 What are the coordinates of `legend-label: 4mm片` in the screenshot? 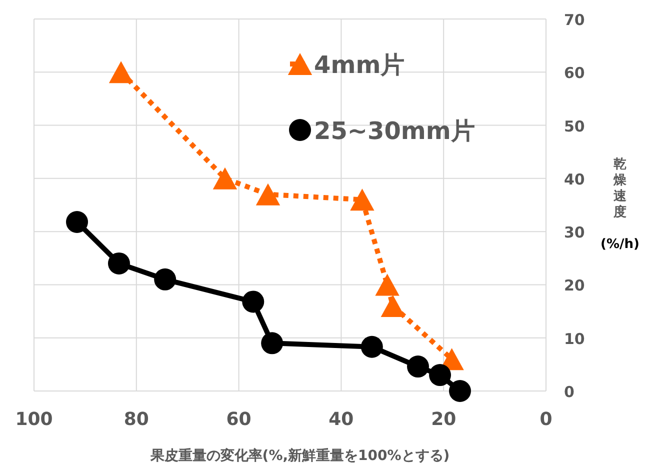 It's located at (359, 65).